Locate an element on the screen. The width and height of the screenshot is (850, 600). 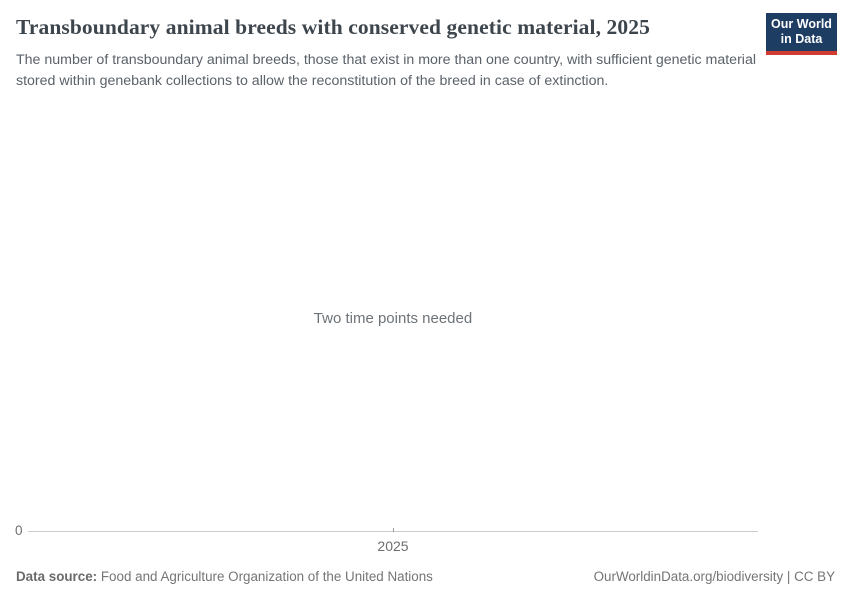
x-axis-tick-label: 2025 is located at coordinates (393, 546).